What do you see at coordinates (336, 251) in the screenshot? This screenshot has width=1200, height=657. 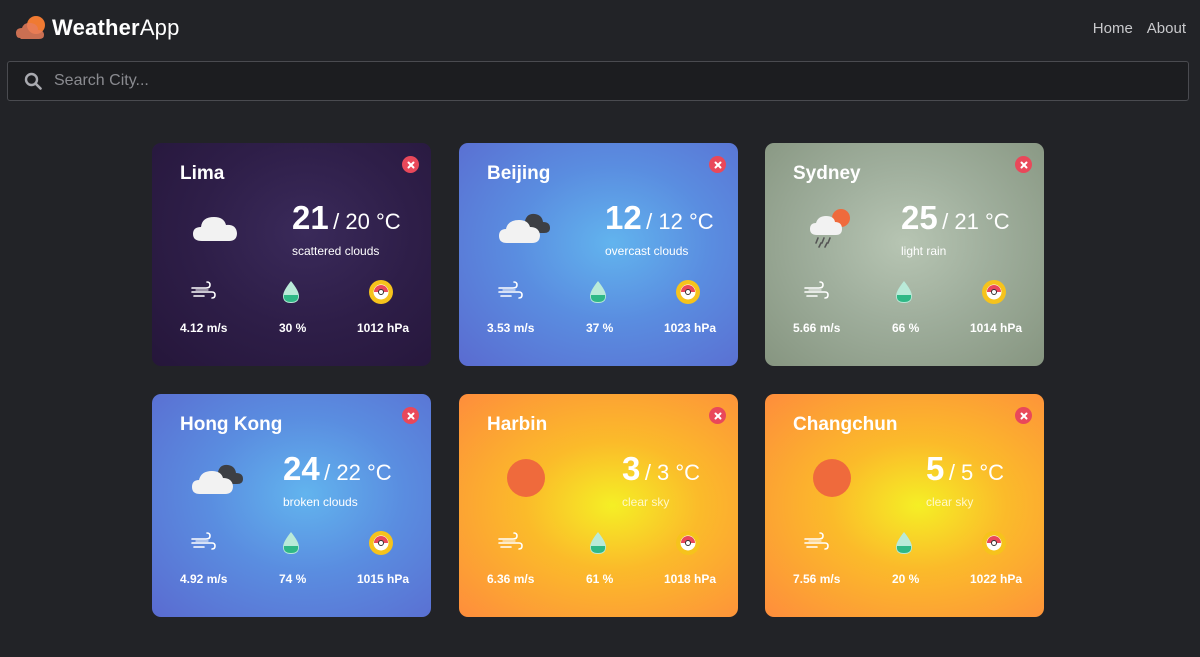 I see `weather-description: scattered clouds` at bounding box center [336, 251].